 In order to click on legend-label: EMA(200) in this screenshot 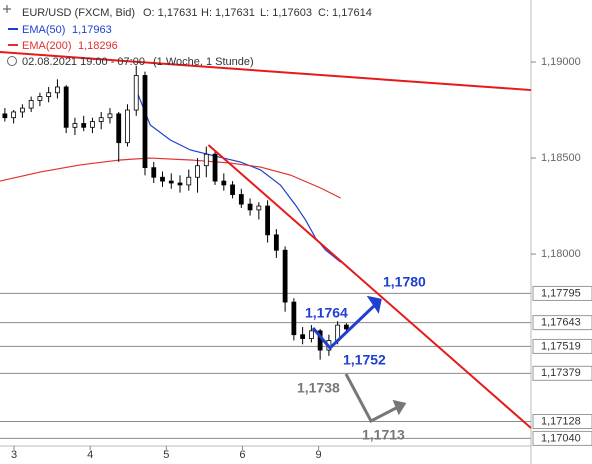, I will do `click(47, 46)`.